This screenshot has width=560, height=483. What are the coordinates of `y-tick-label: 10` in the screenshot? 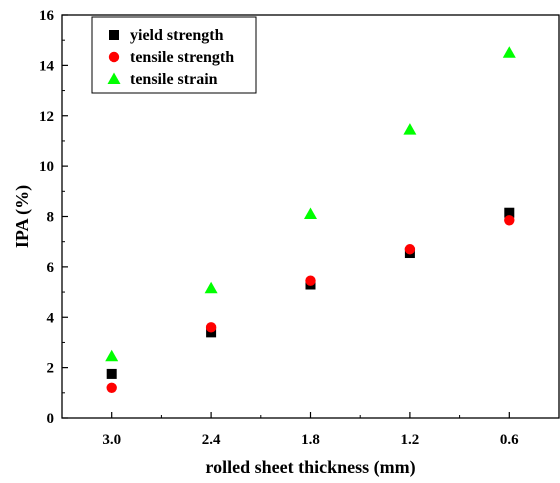 It's located at (46, 167).